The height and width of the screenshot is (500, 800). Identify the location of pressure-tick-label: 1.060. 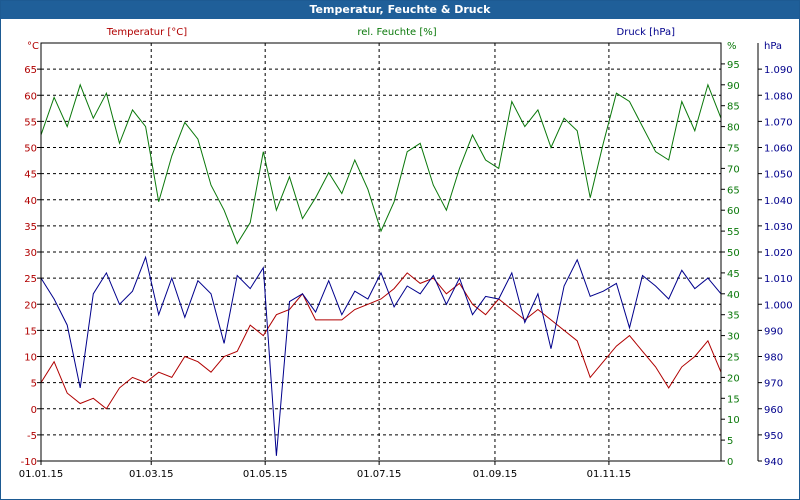
(778, 149).